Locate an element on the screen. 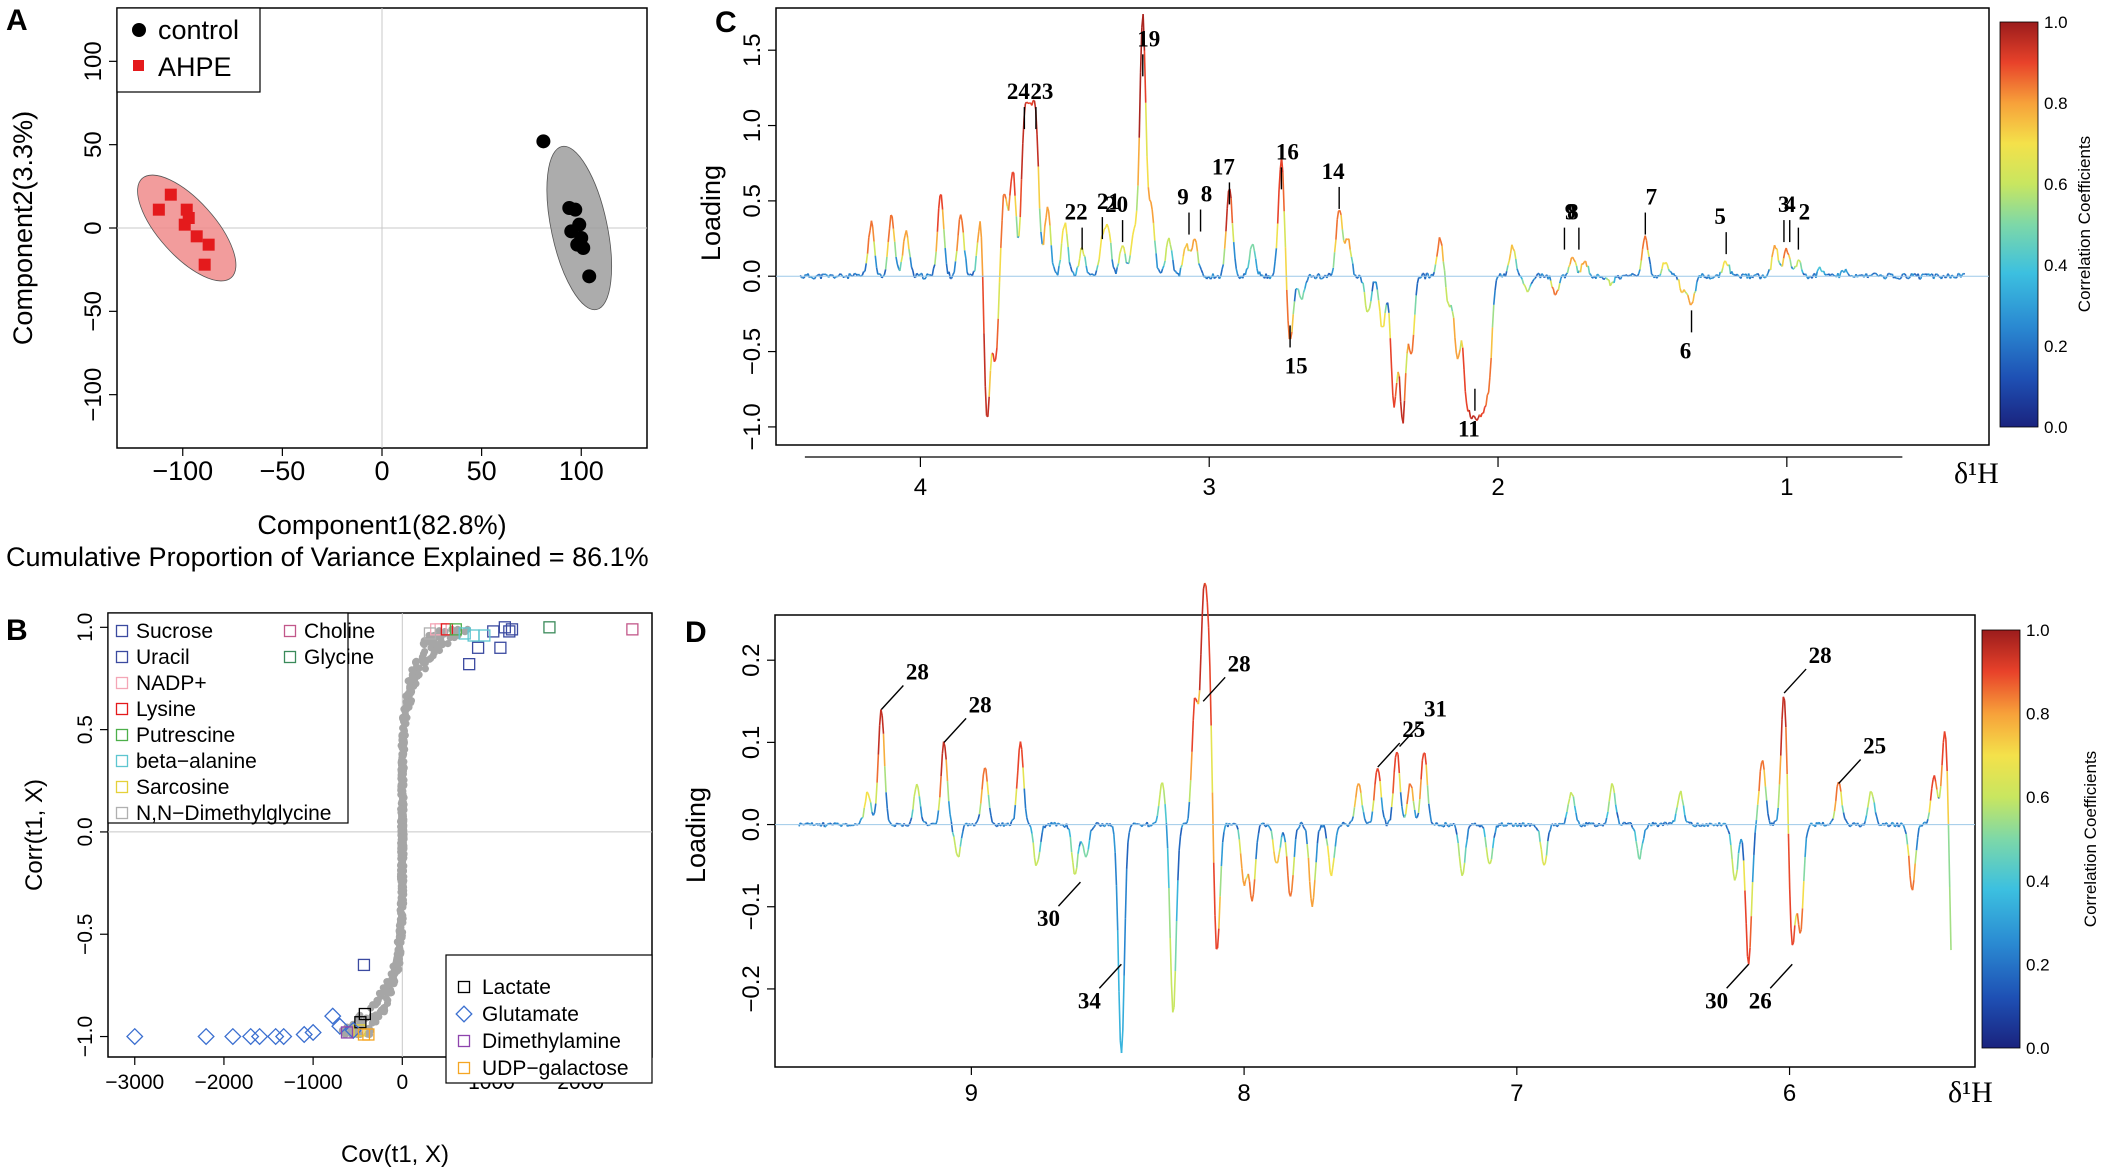  legend-box-bottom is located at coordinates (549, 1019).